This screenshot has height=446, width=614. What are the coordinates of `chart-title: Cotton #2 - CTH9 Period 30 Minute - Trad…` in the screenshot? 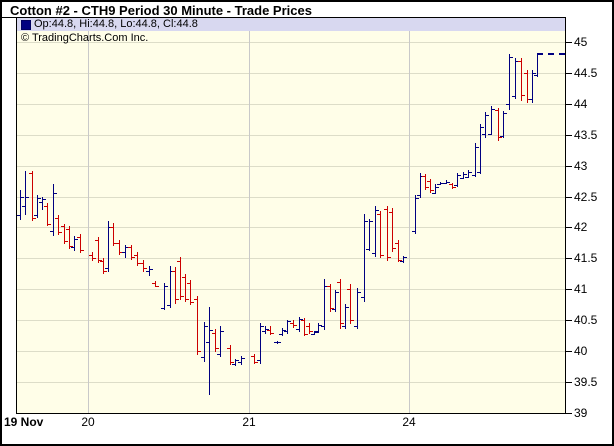 It's located at (161, 10).